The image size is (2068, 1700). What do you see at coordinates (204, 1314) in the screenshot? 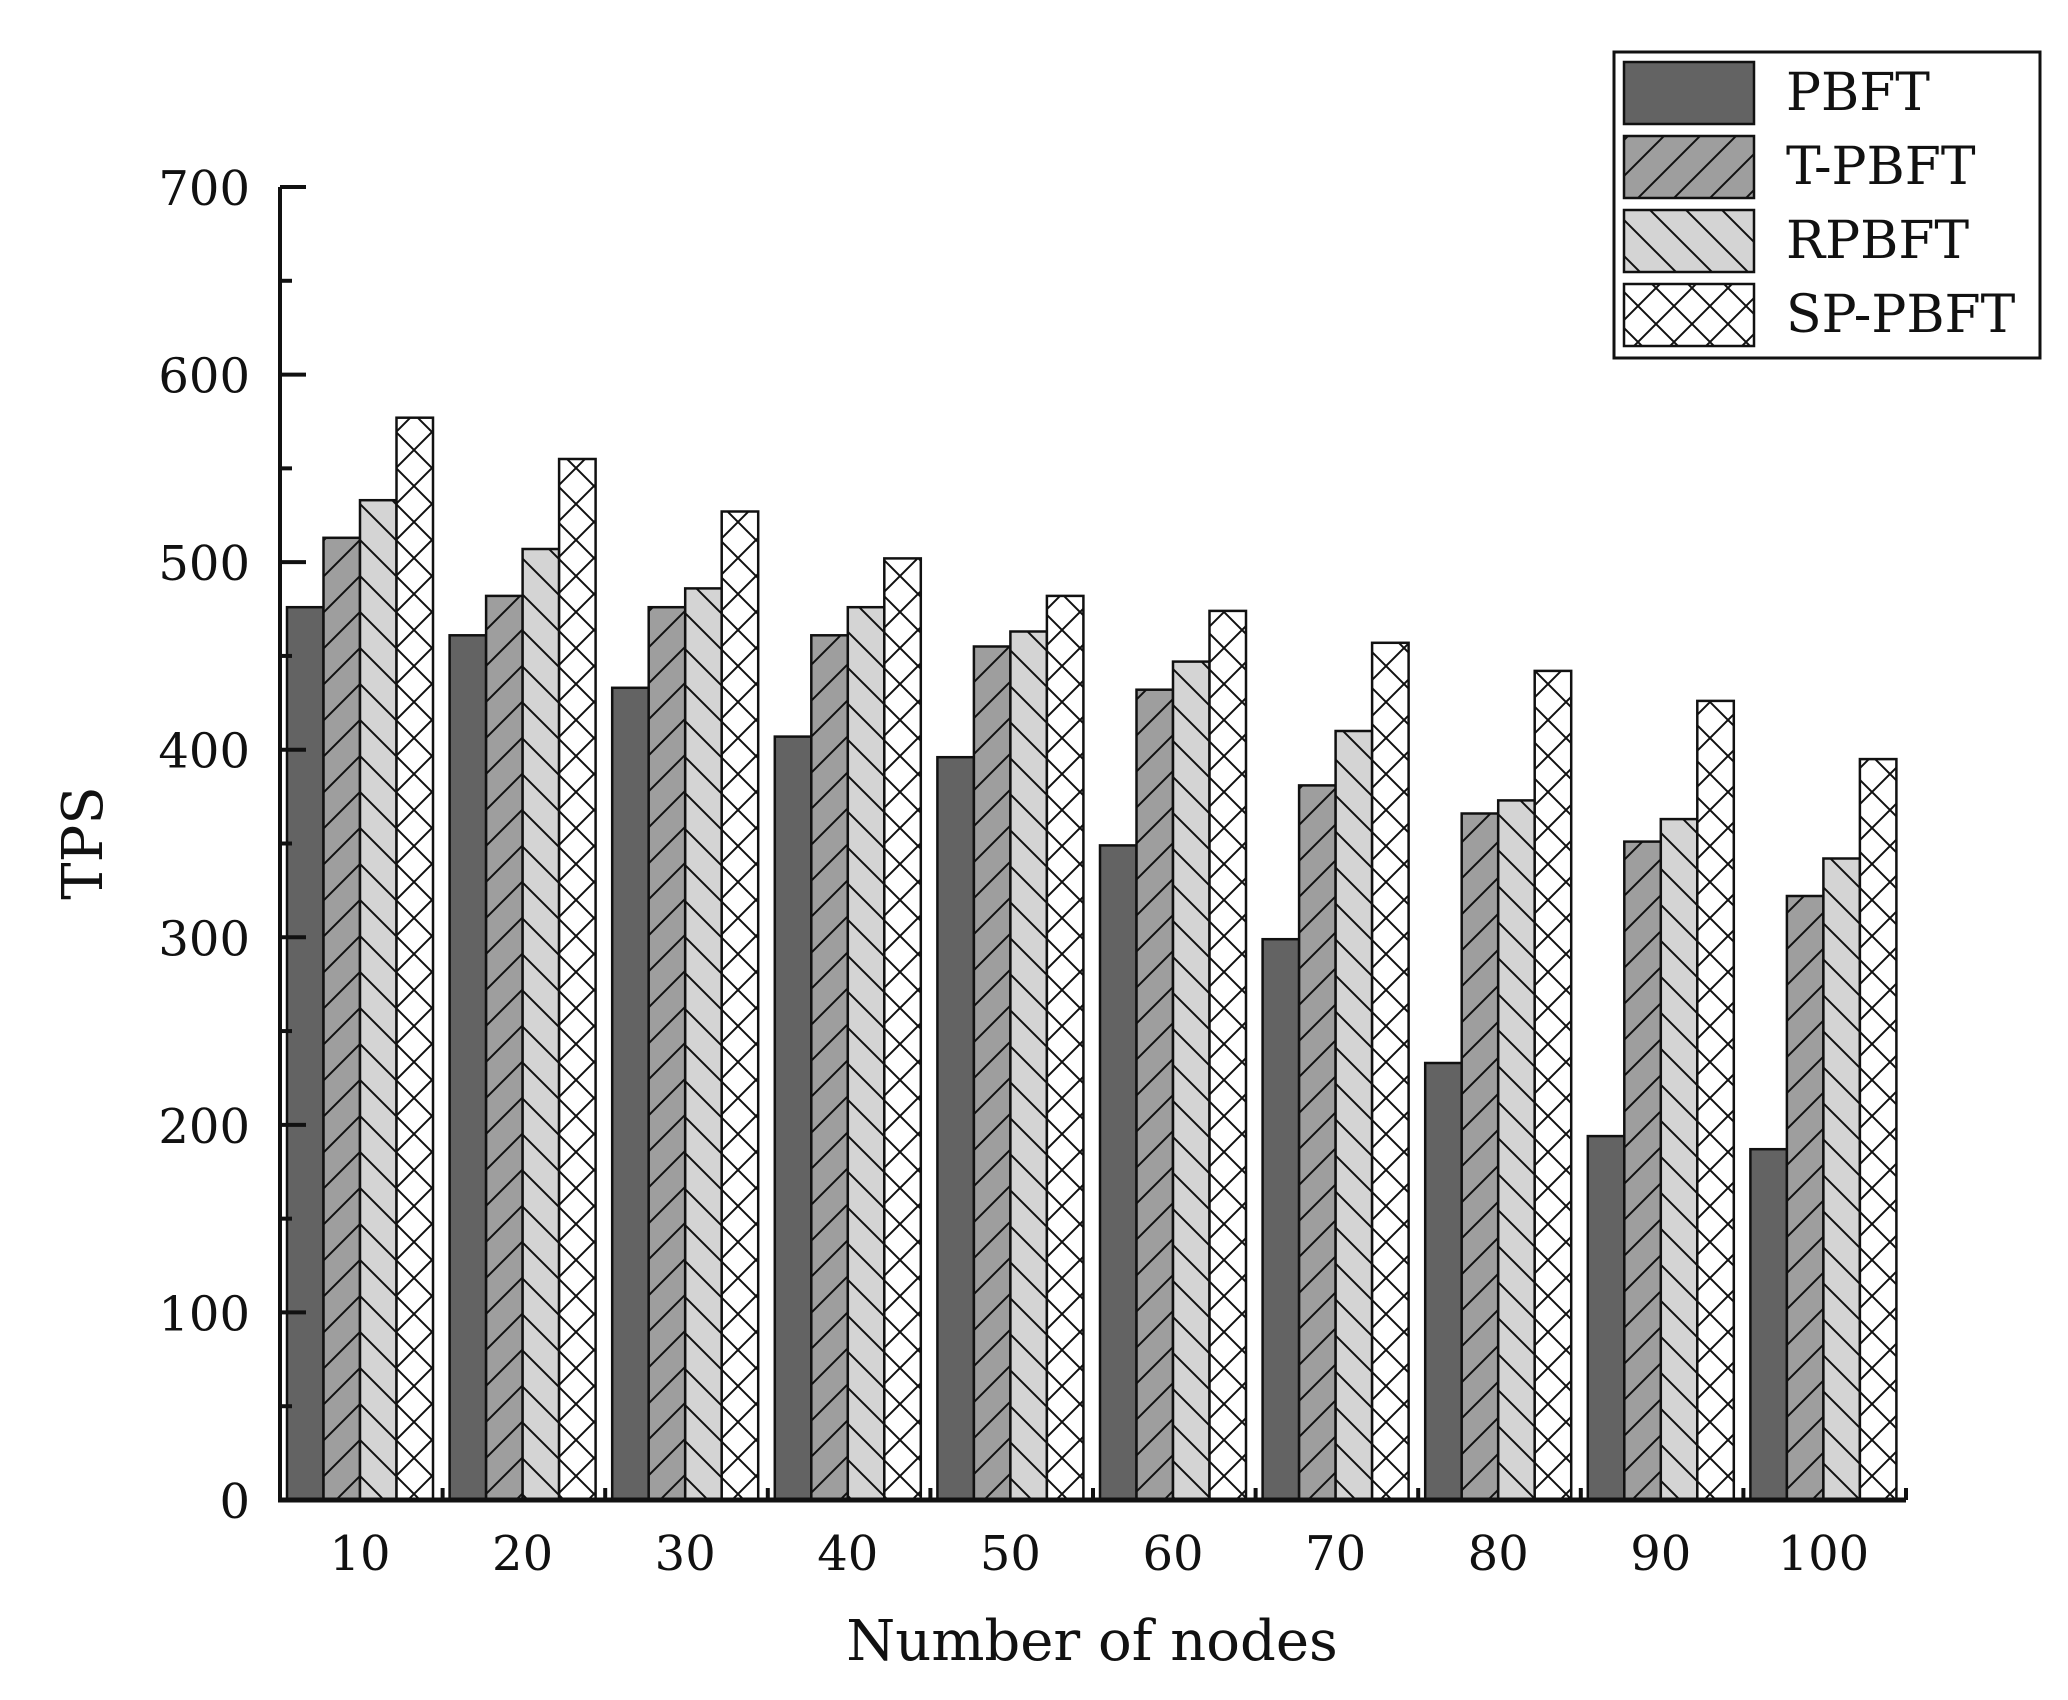
I see `y-tick-label: 100` at bounding box center [204, 1314].